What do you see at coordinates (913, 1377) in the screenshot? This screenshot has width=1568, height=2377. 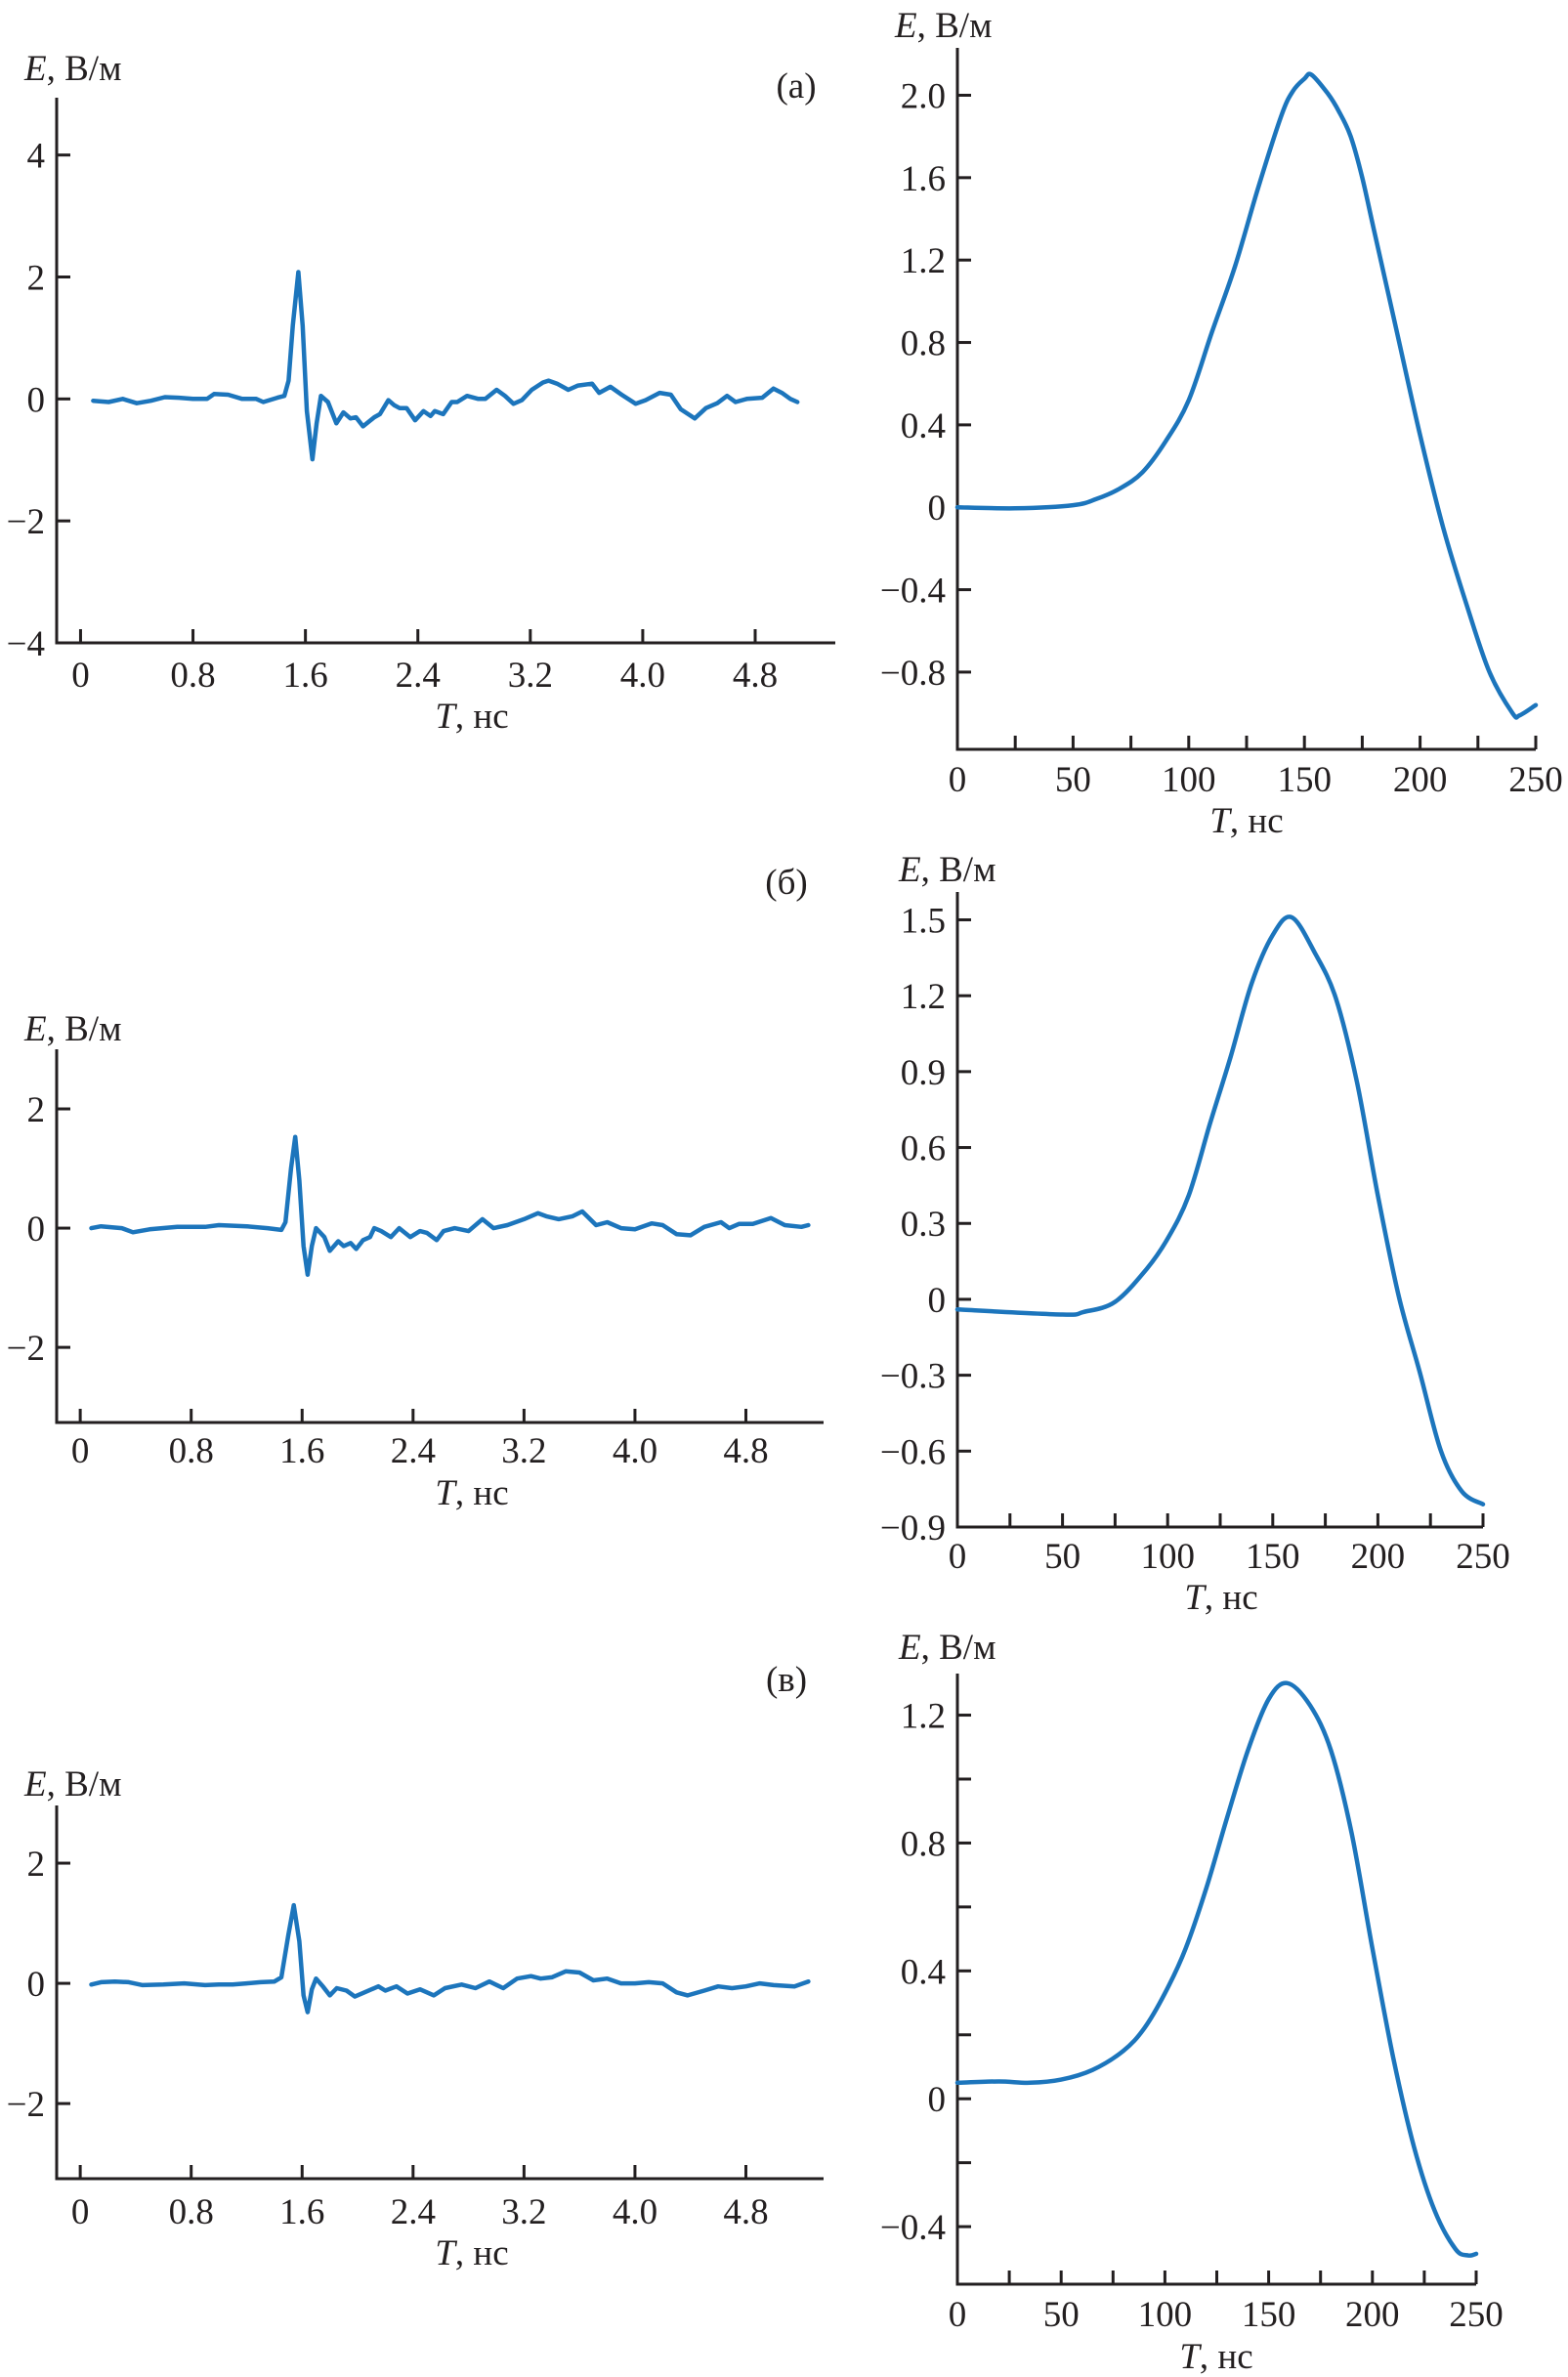 I see `y-tick-label: −0.3` at bounding box center [913, 1377].